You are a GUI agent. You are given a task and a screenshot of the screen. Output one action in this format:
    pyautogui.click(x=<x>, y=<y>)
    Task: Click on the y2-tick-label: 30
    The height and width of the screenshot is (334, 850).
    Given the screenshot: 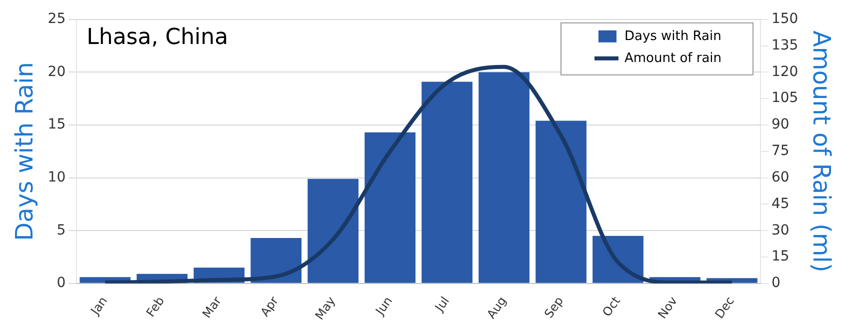 What is the action you would take?
    pyautogui.click(x=780, y=230)
    